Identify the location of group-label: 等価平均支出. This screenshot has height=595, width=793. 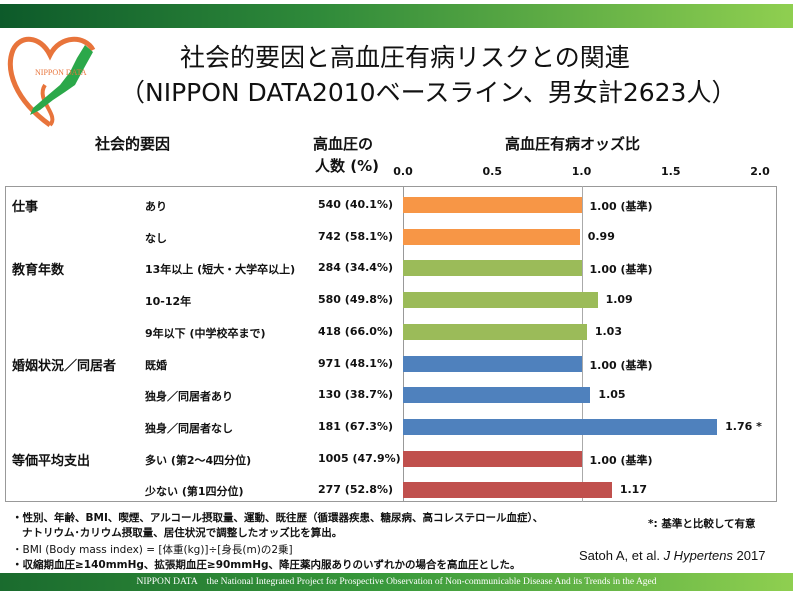
(51, 461).